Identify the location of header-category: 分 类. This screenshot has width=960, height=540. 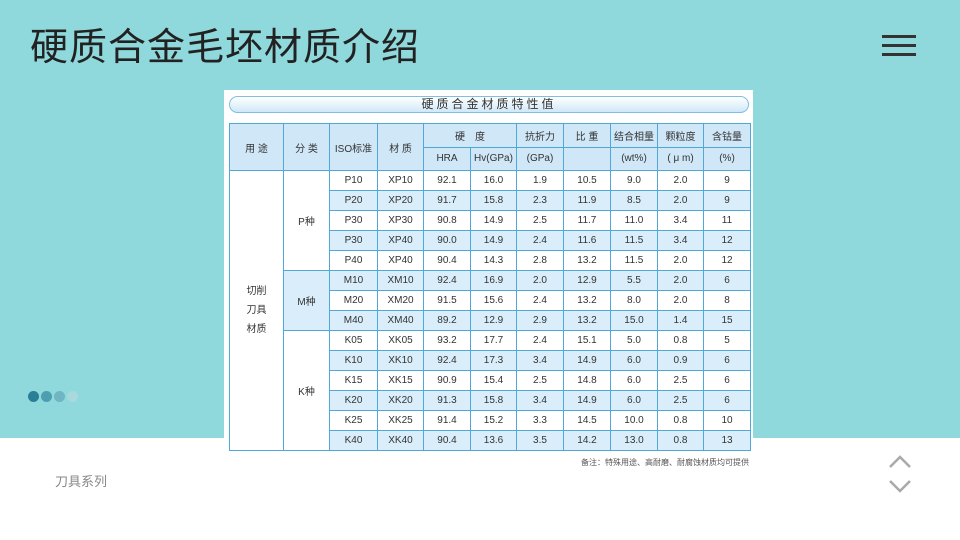
(306, 147).